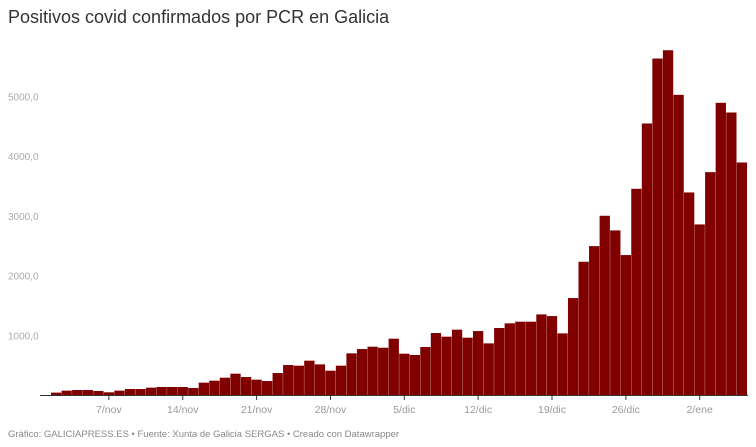 This screenshot has height=447, width=756. I want to click on bar-3/nov, so click(66, 392).